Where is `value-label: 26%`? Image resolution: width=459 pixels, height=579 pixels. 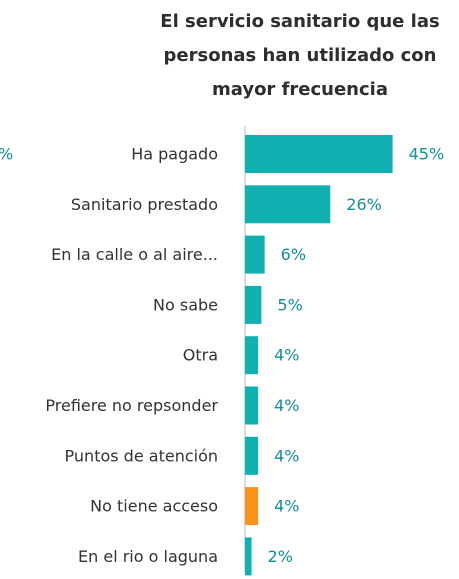 value-label: 26% is located at coordinates (364, 204).